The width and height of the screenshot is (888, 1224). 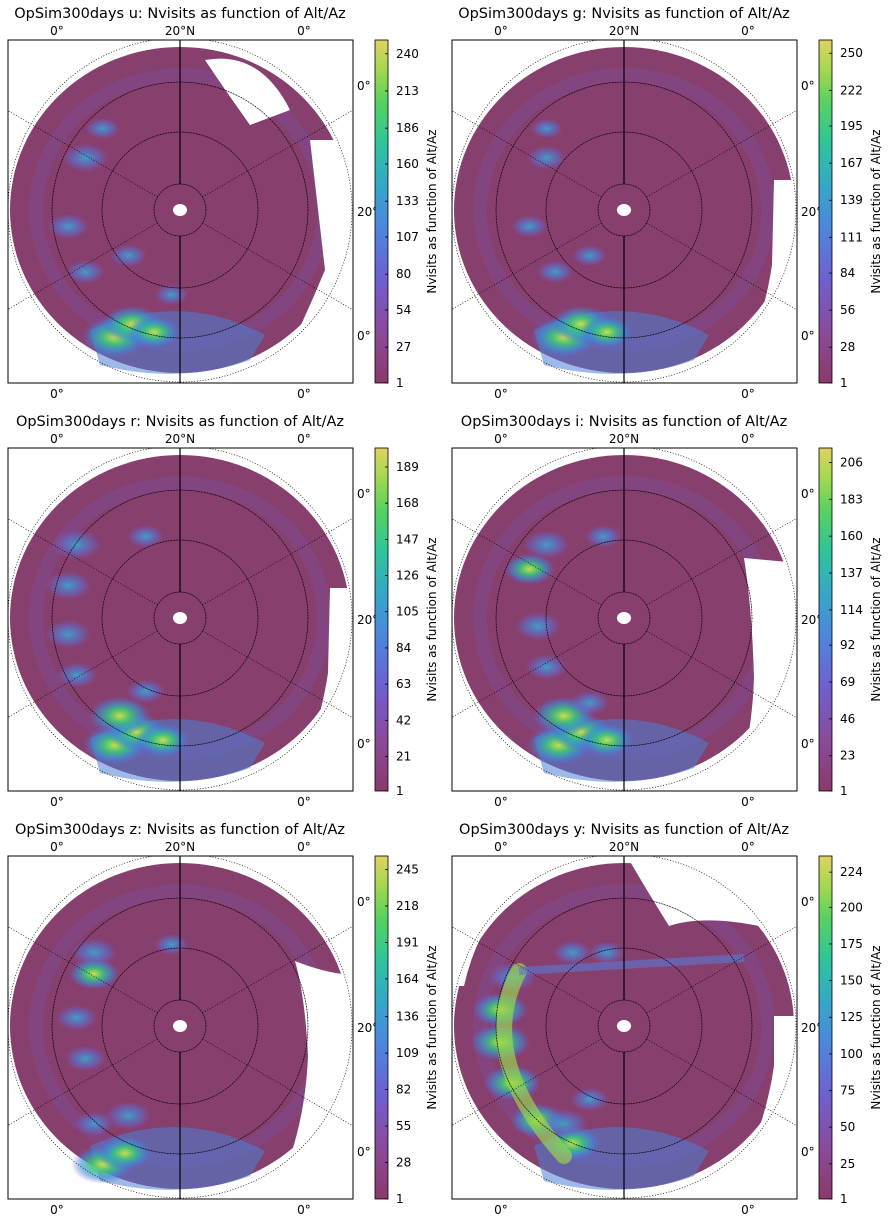 I want to click on colorbar-tick-label: 107, so click(x=407, y=237).